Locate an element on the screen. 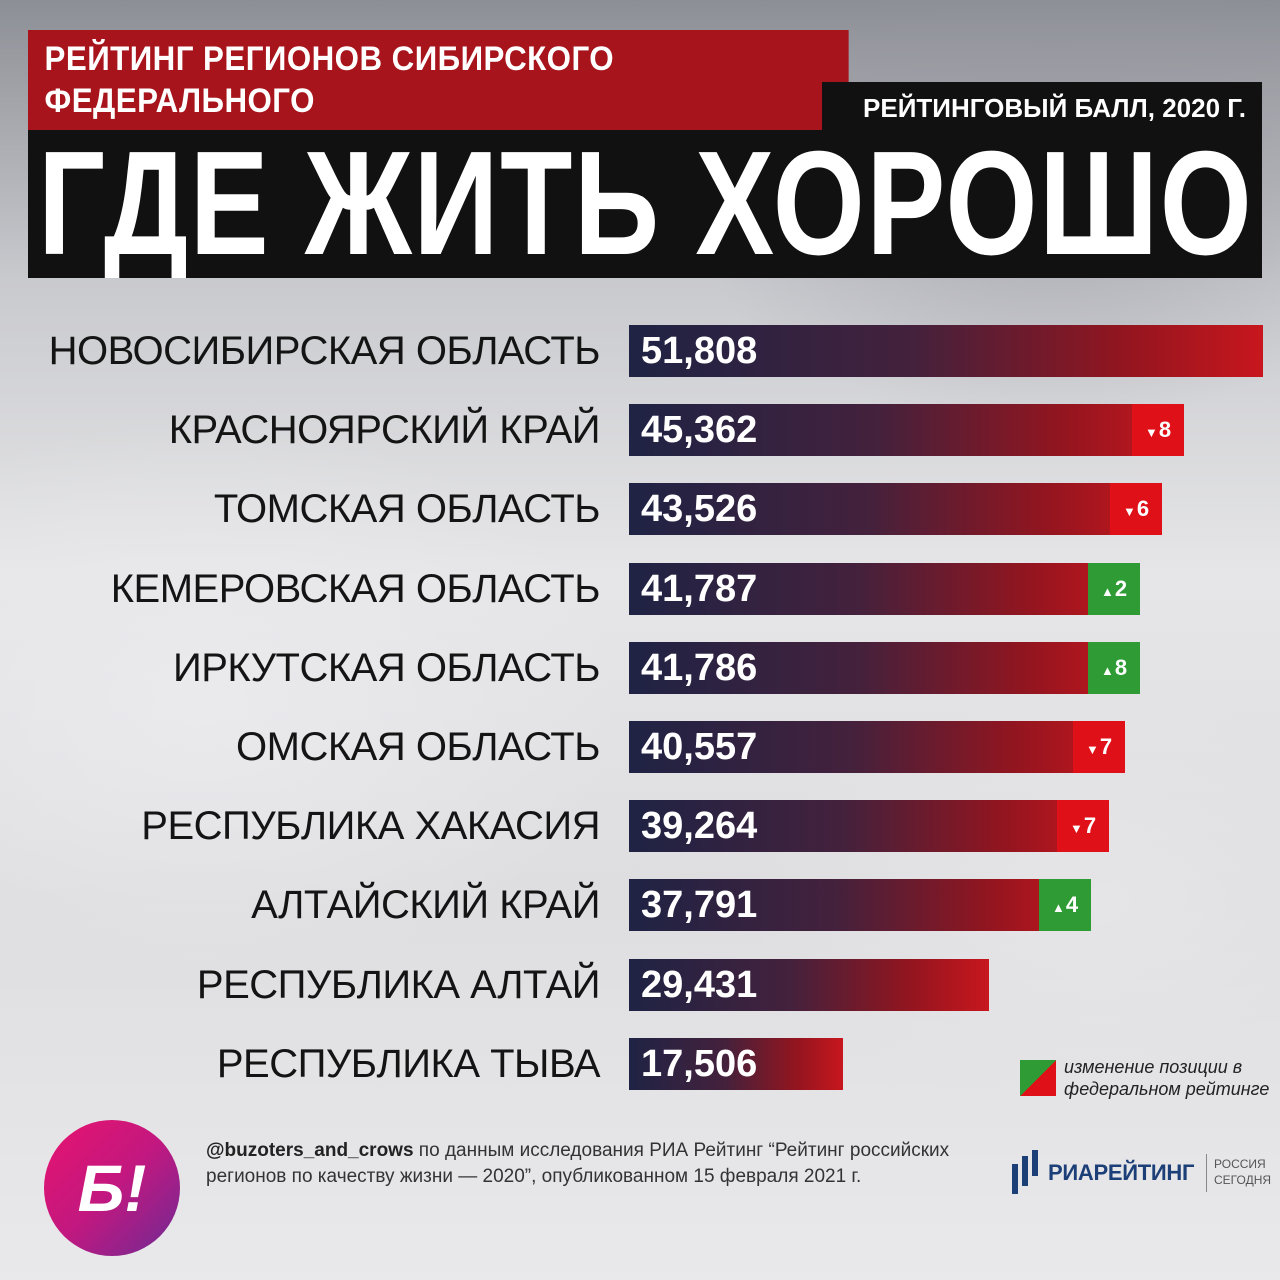 The height and width of the screenshot is (1280, 1280). region-label: ТОМСКАЯ ОБЛАСТЬ is located at coordinates (407, 509).